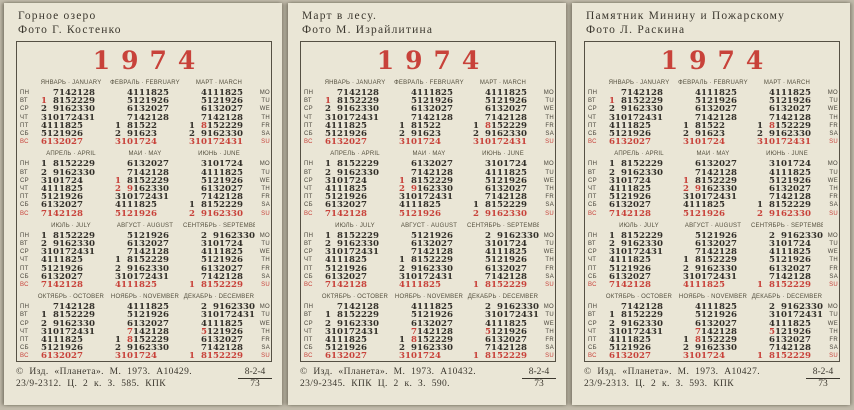 The image size is (854, 410). I want to click on weekday-label-en: WE, so click(264, 323).